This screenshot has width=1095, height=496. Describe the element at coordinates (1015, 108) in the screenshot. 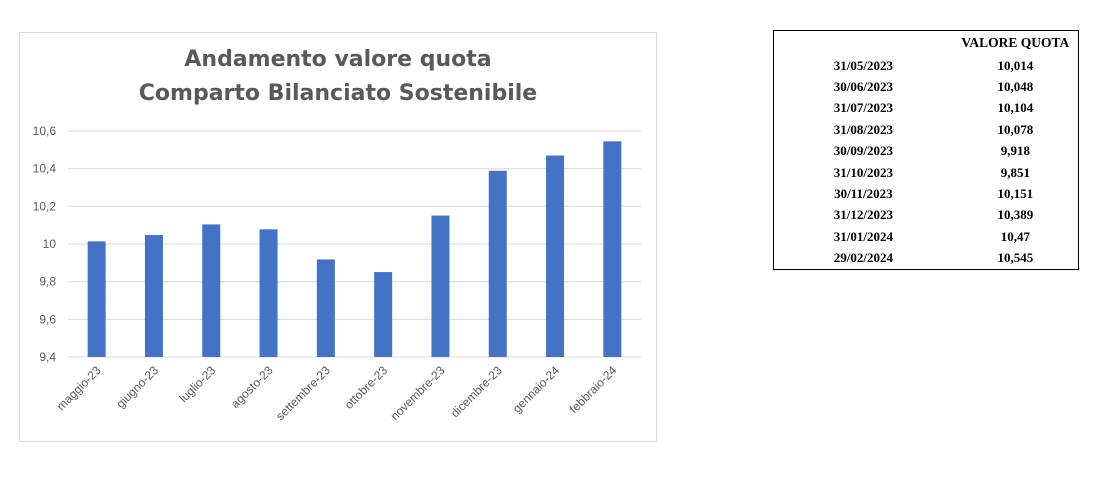

I see `table-cell-value: 10,104` at that location.